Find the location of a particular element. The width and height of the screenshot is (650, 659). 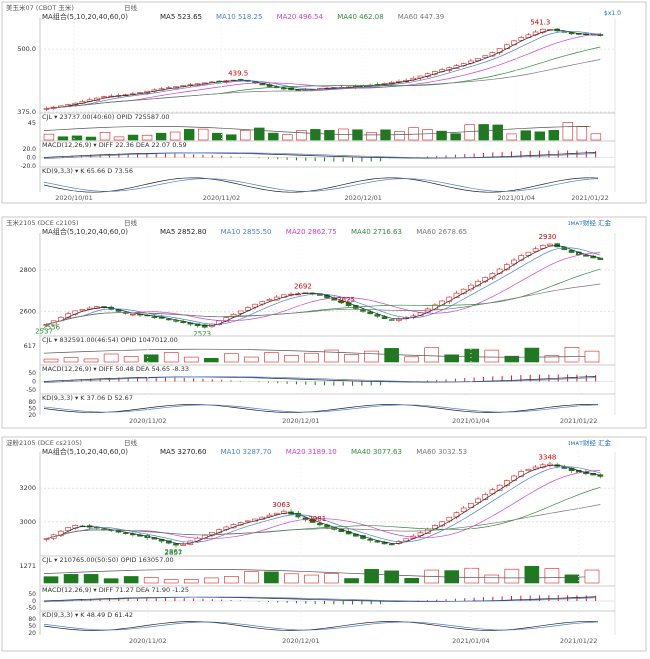

ma-value-5: MA60 2678.65 is located at coordinates (441, 232).